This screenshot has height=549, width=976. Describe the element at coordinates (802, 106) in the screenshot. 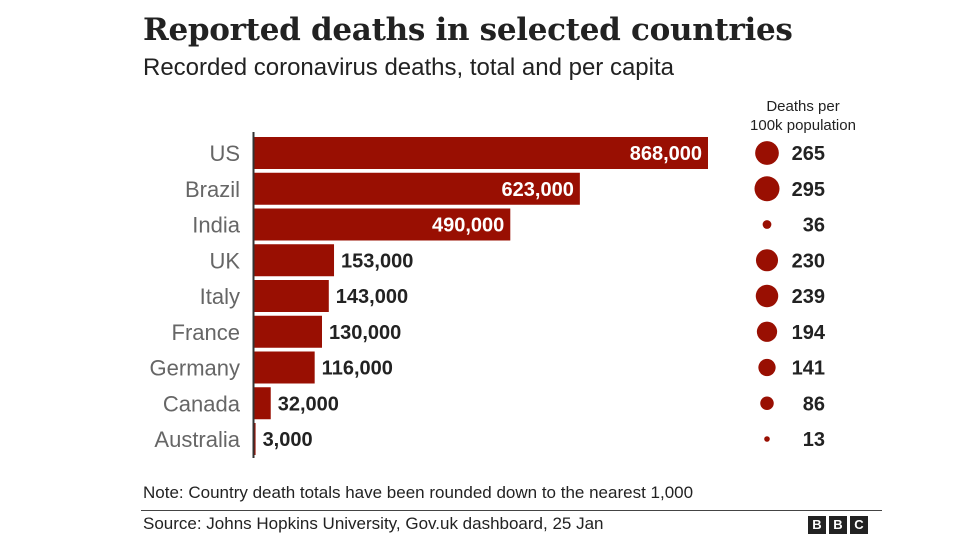

I see `per-capita-header-line1: Deaths per` at that location.